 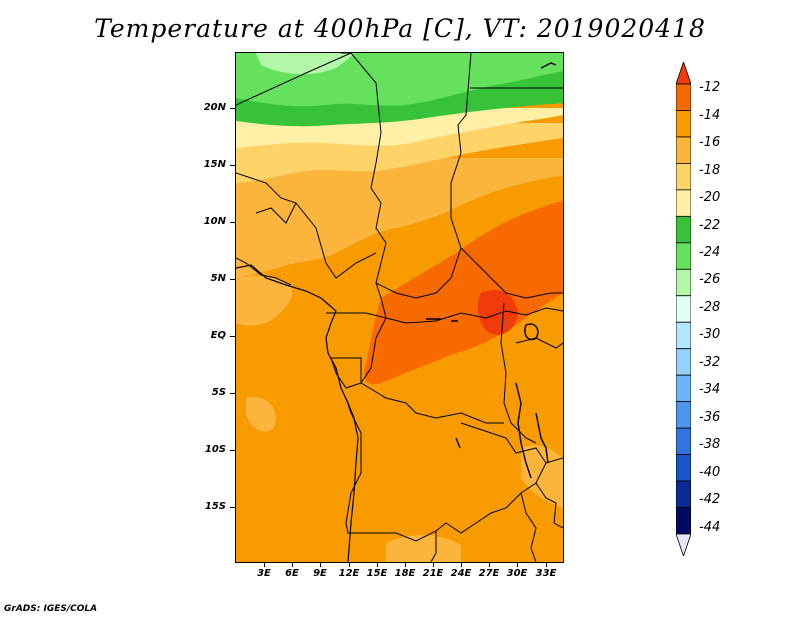 What do you see at coordinates (710, 417) in the screenshot?
I see `cb-label: -36` at bounding box center [710, 417].